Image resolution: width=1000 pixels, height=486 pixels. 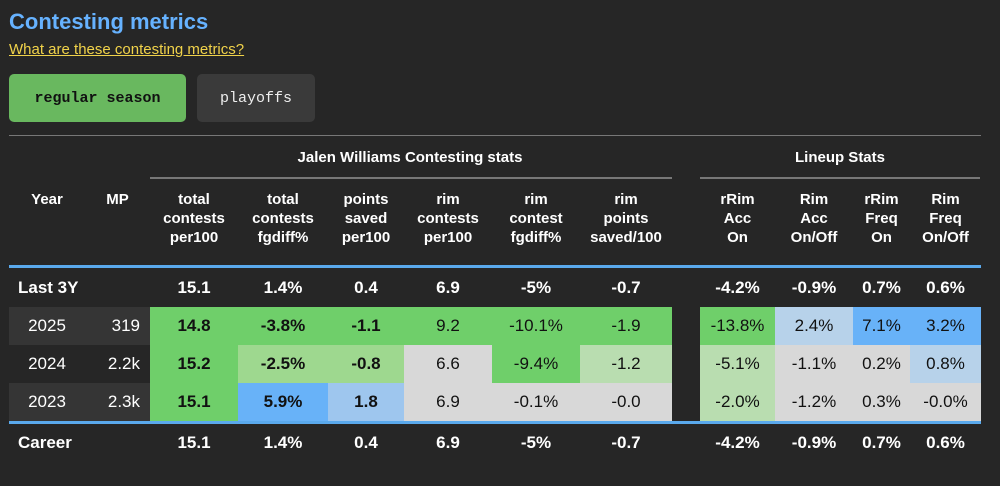 I want to click on cell-rim-acc-onoff: -1.1%, so click(x=814, y=364).